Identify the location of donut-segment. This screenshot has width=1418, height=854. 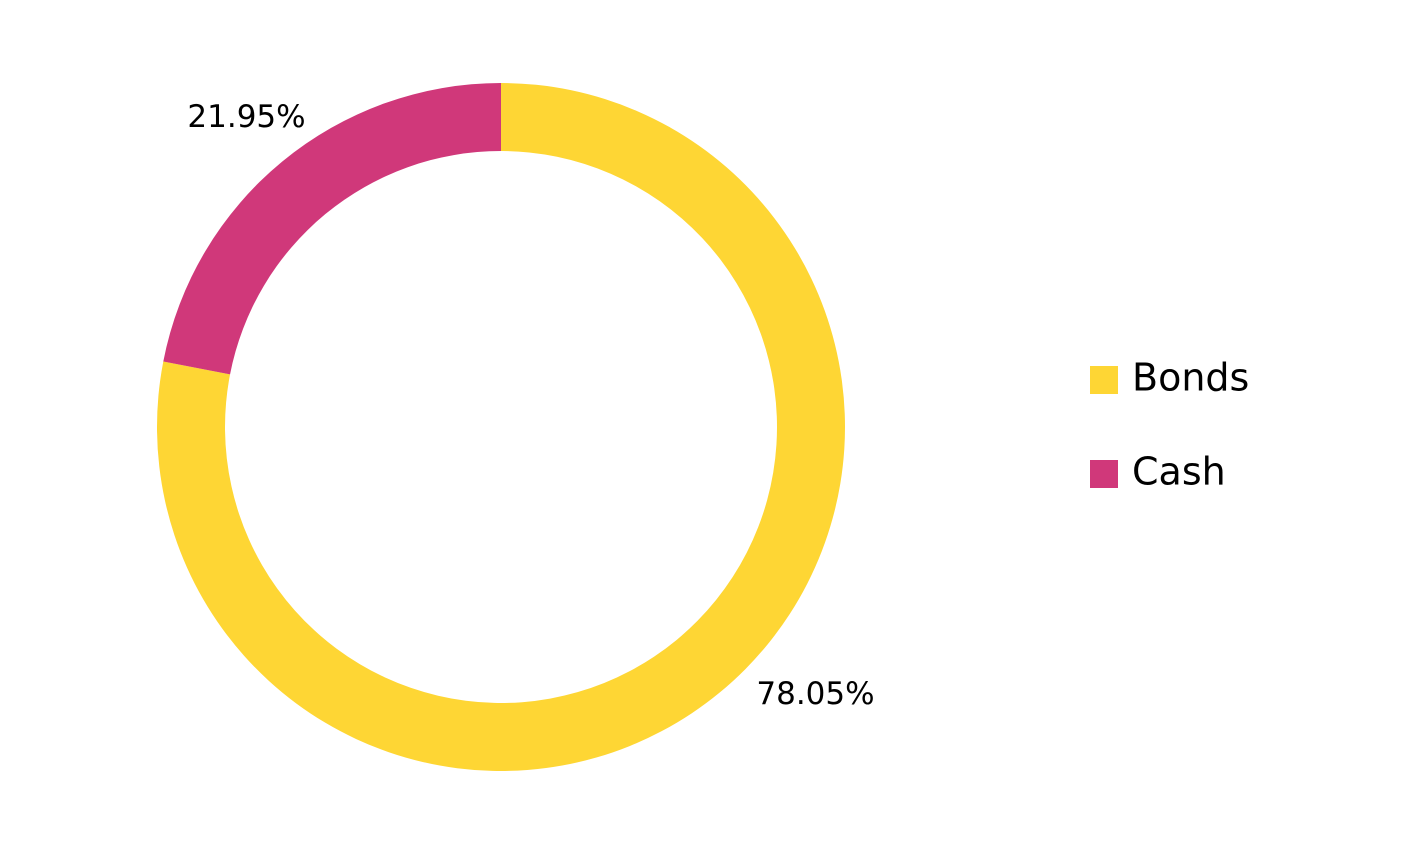
(332, 229).